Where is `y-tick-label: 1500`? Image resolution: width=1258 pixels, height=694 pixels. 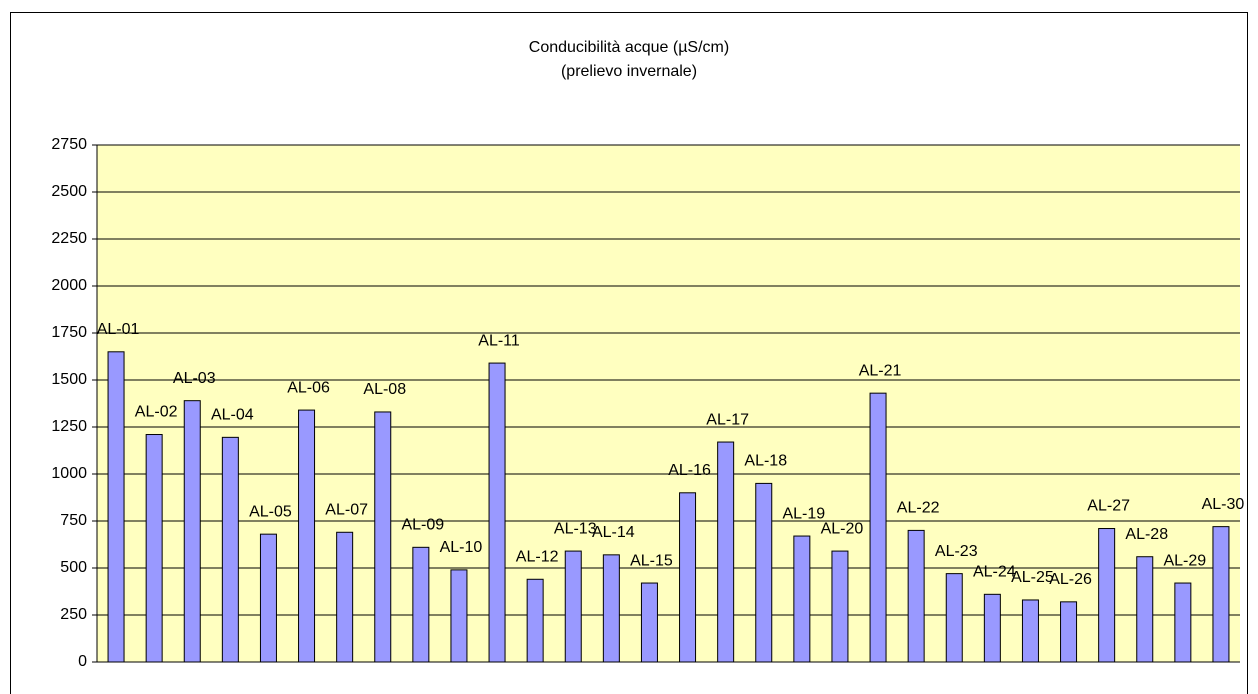
y-tick-label: 1500 is located at coordinates (69, 379).